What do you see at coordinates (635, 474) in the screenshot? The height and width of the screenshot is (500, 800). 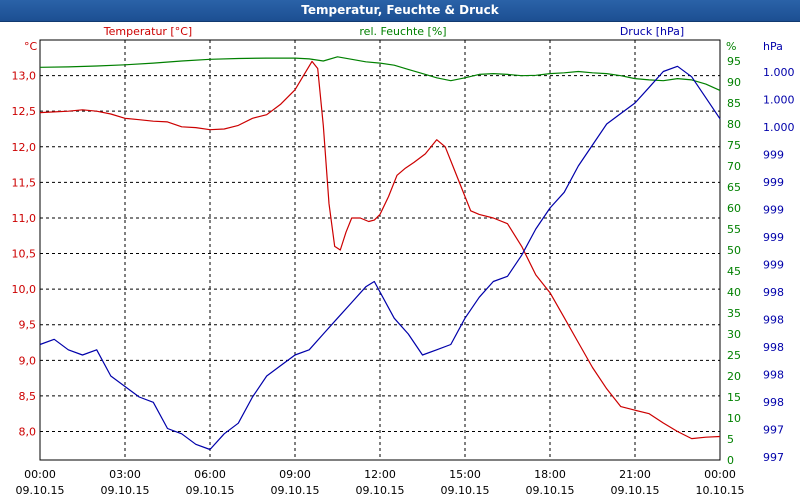 I see `x-tick-time: 21:00` at bounding box center [635, 474].